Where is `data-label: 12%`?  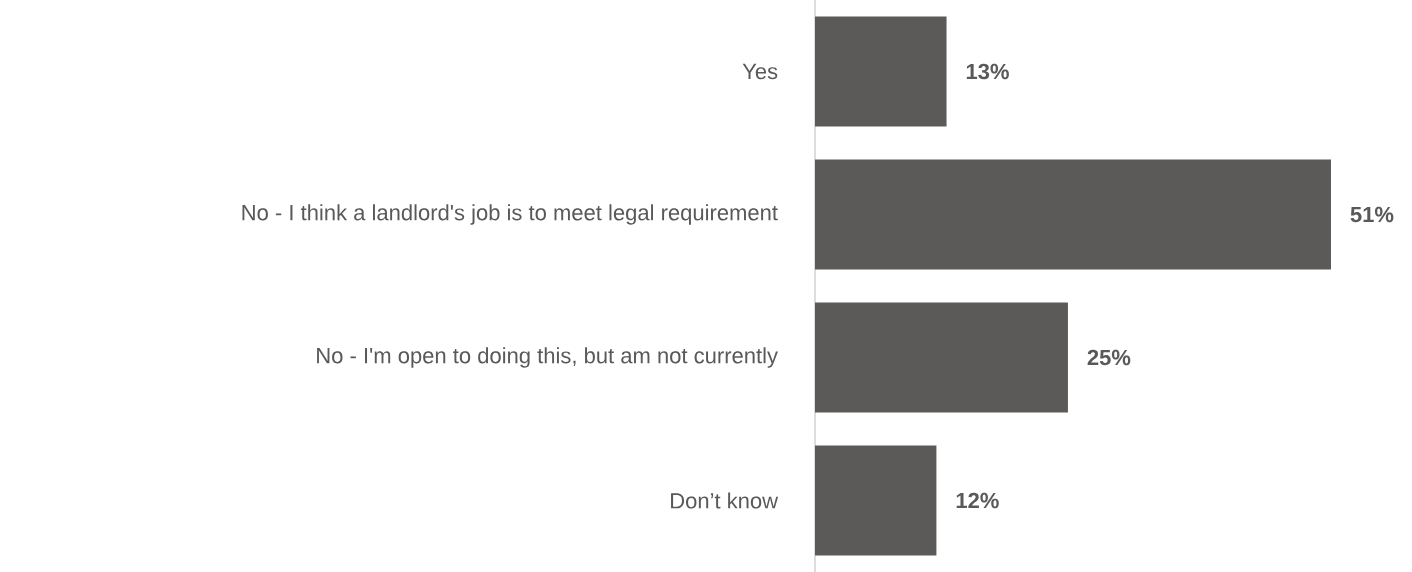
data-label: 12% is located at coordinates (977, 500).